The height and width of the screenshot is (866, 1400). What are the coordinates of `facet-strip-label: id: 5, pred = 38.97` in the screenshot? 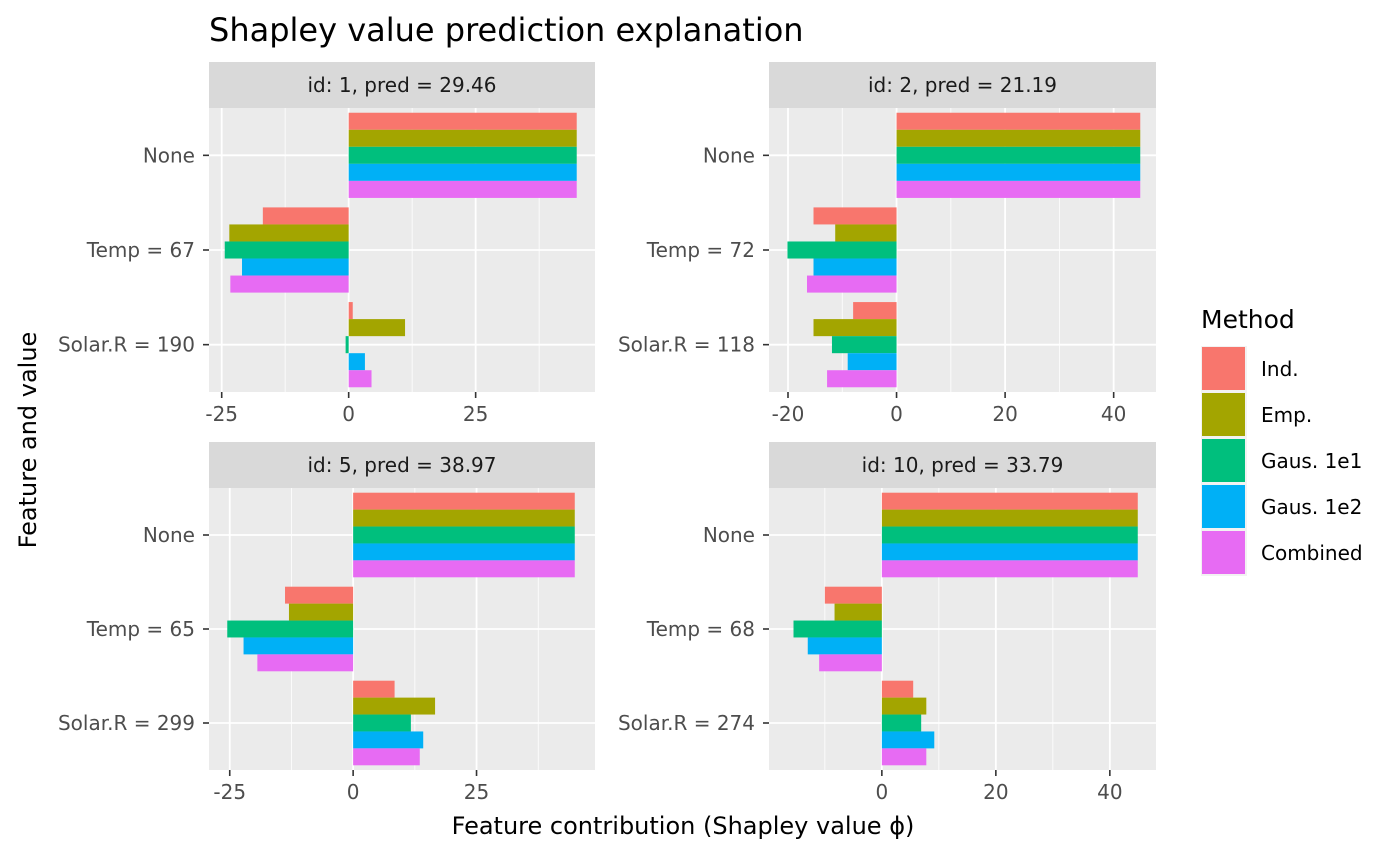 It's located at (402, 465).